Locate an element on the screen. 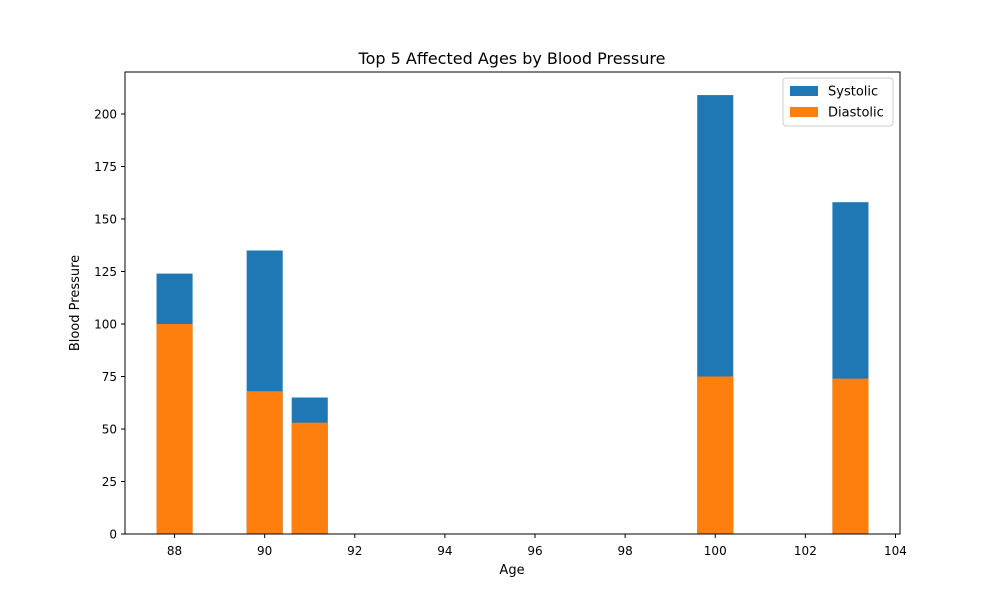 Image resolution: width=1000 pixels, height=600 pixels. x-tick-label: 102 is located at coordinates (805, 551).